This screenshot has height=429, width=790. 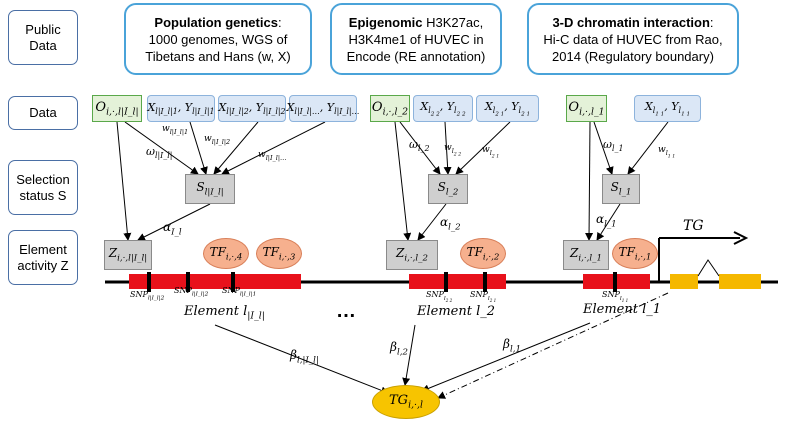 What do you see at coordinates (622, 309) in the screenshot?
I see `element-label: Element l_1` at bounding box center [622, 309].